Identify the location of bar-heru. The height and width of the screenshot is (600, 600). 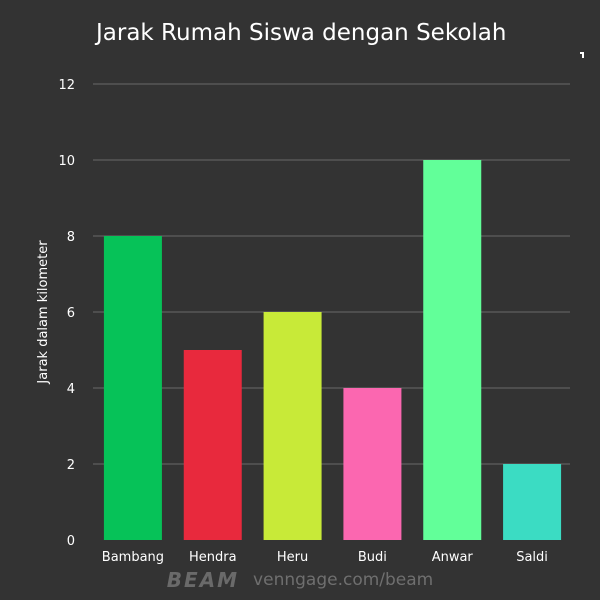
(292, 426).